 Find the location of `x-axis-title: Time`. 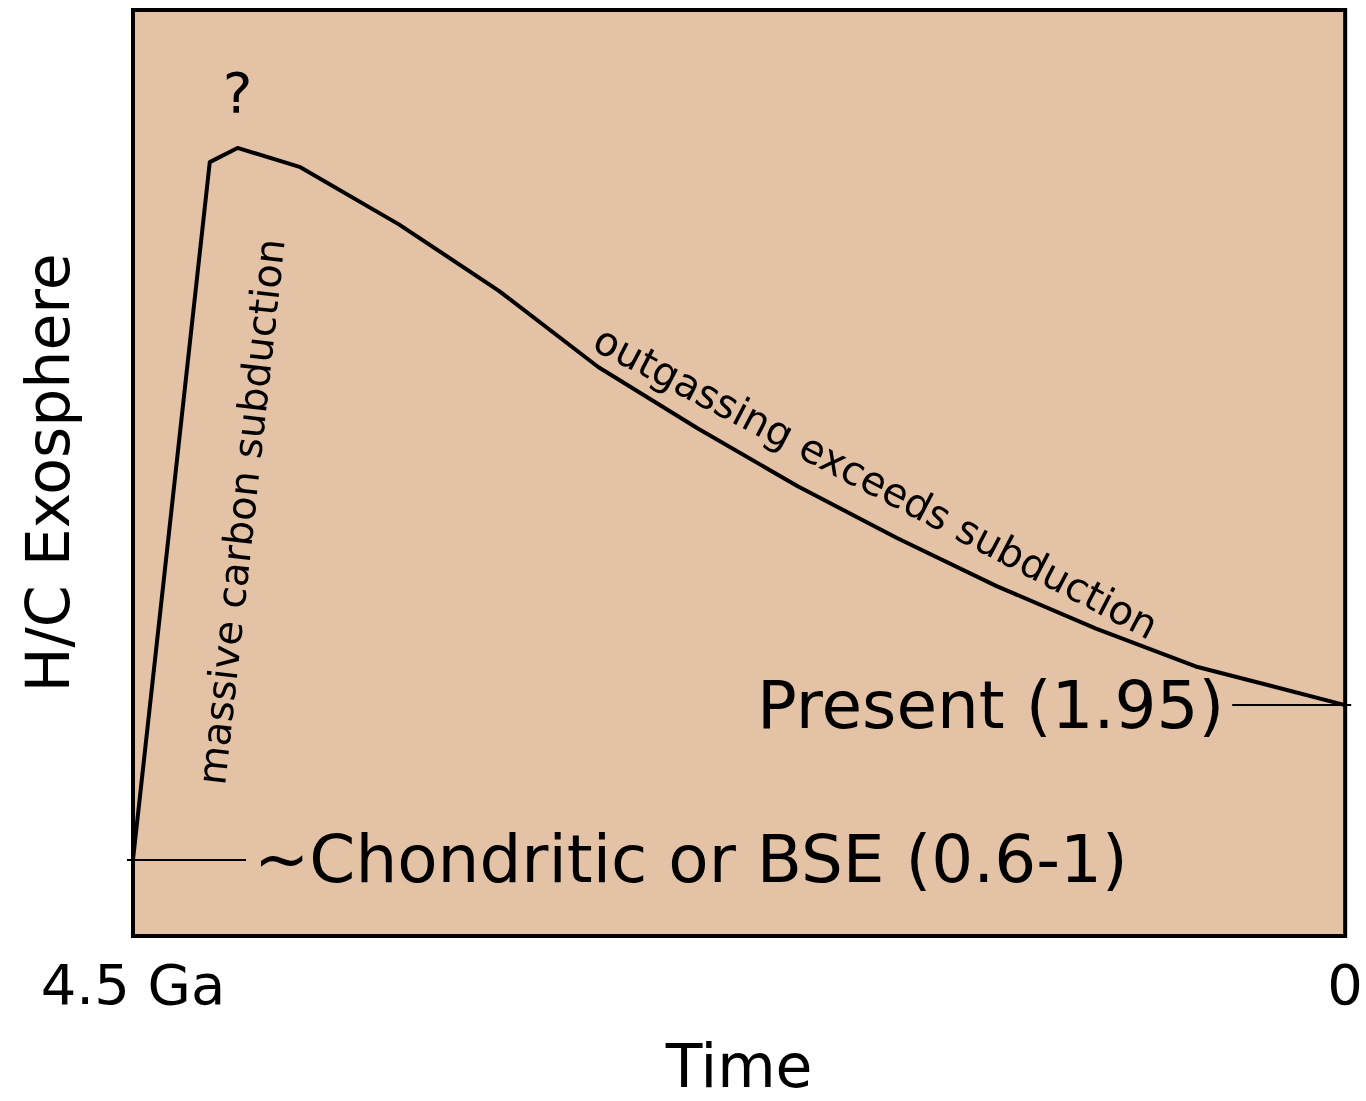

x-axis-title: Time is located at coordinates (738, 1066).